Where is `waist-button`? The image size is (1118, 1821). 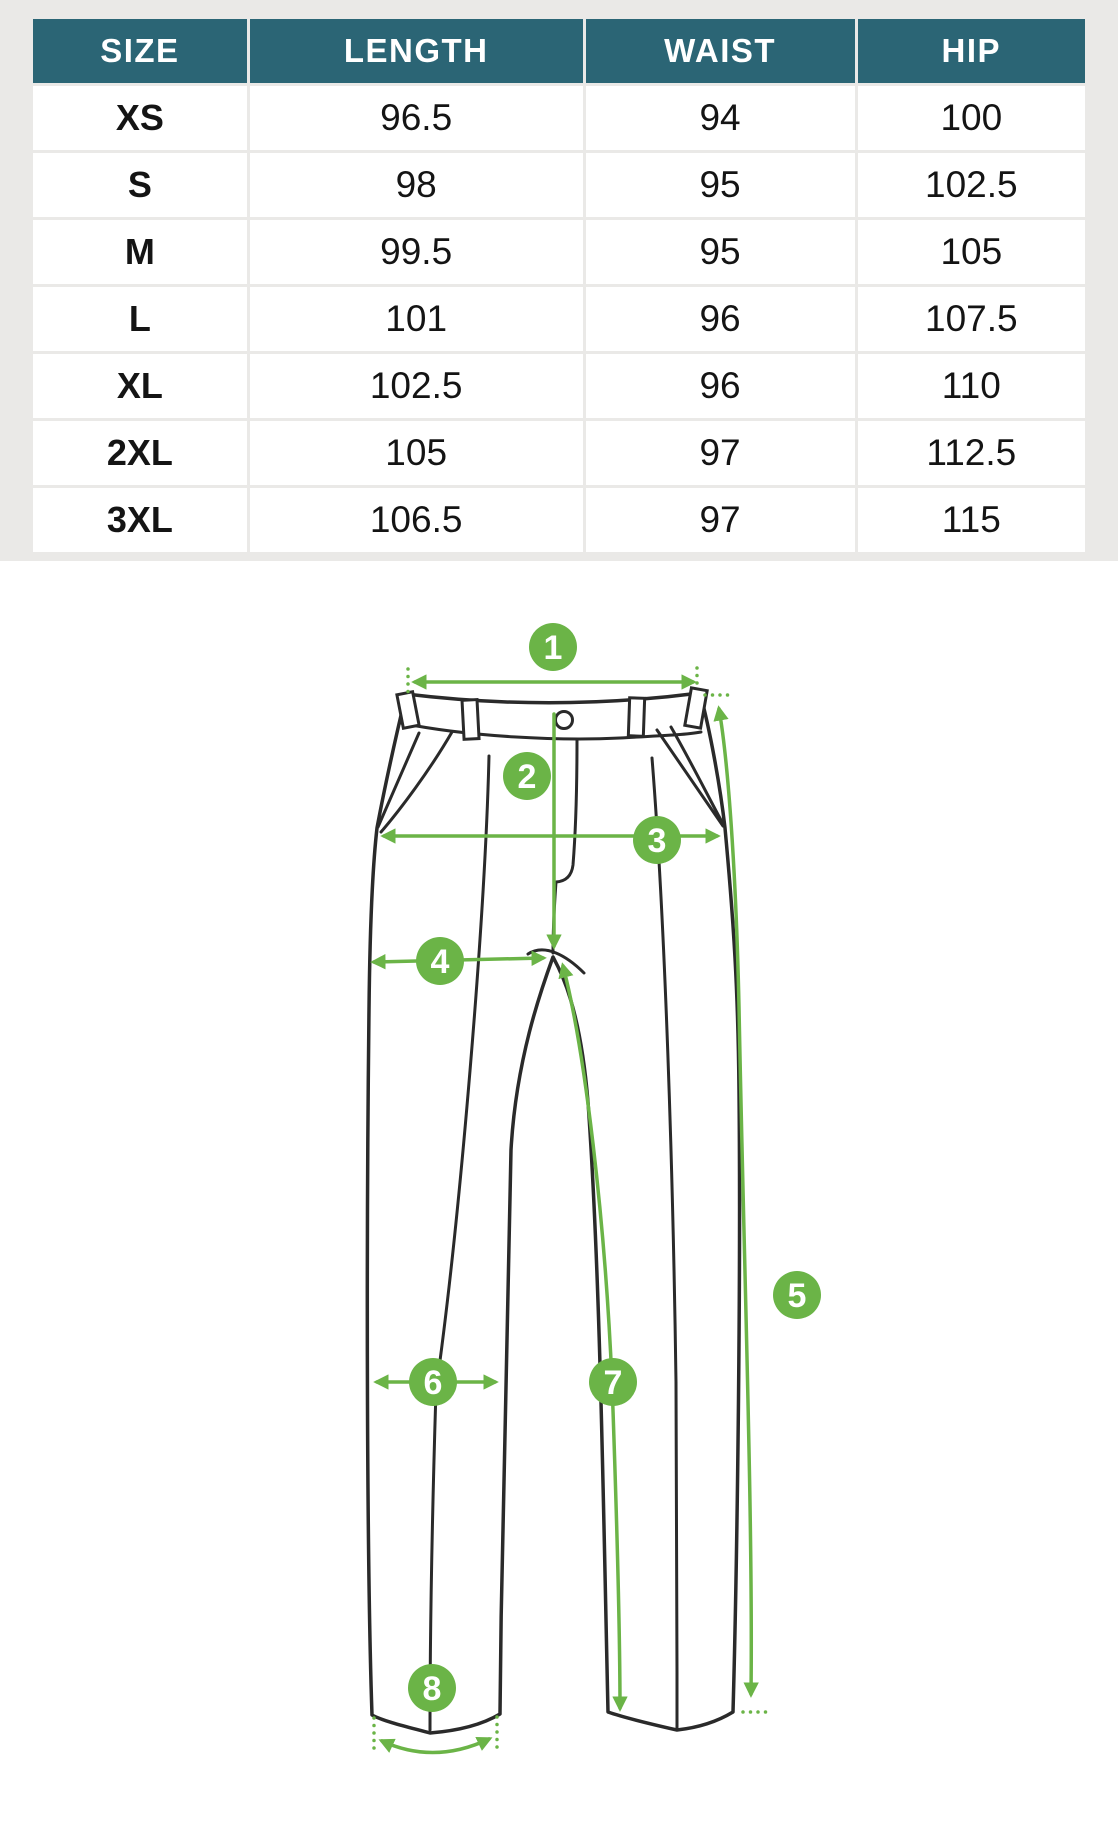 waist-button is located at coordinates (564, 720).